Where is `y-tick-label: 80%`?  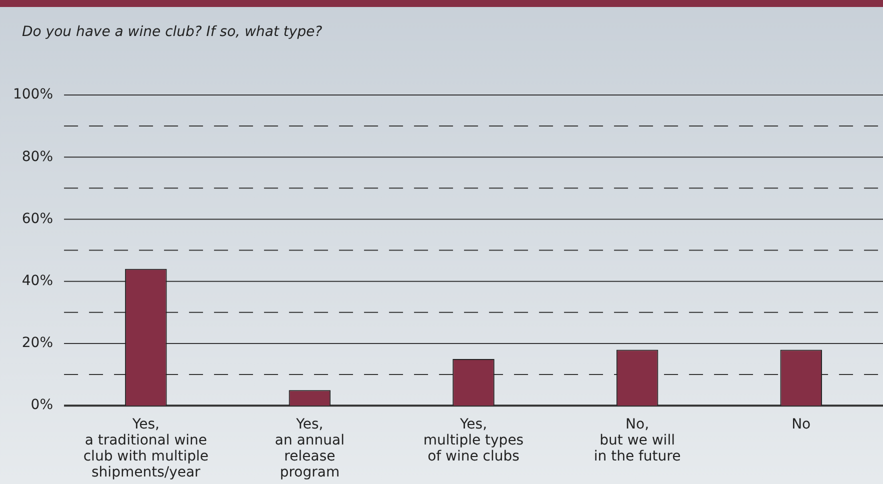
y-tick-label: 80% is located at coordinates (38, 156).